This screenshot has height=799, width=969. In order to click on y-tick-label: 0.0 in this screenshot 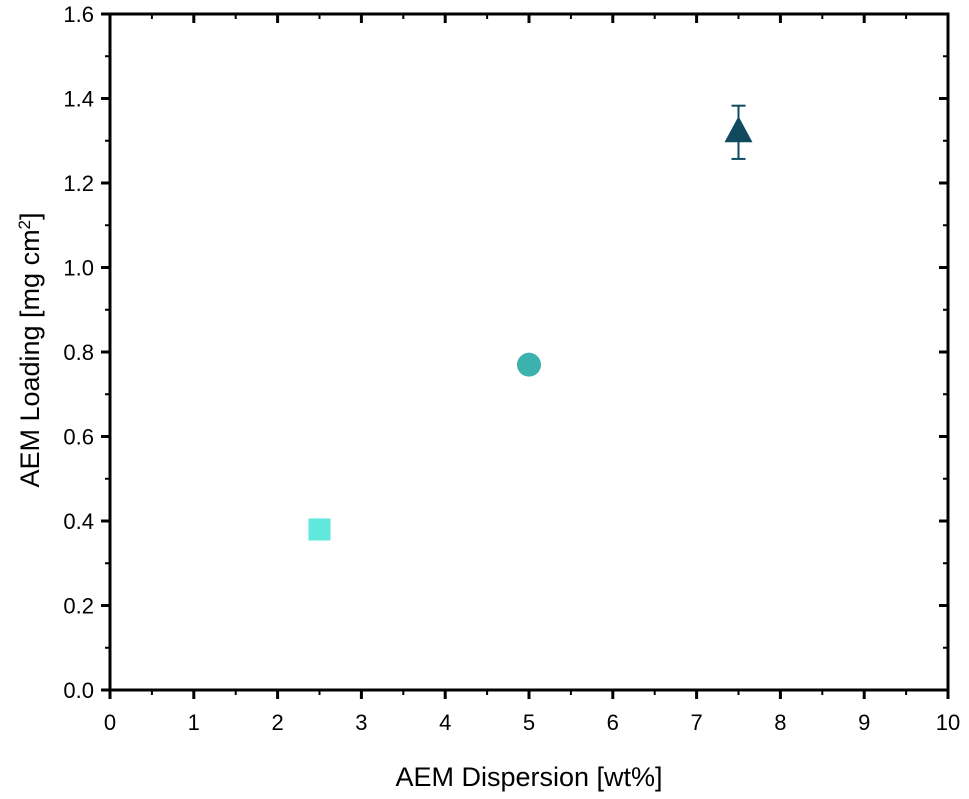, I will do `click(78, 690)`.